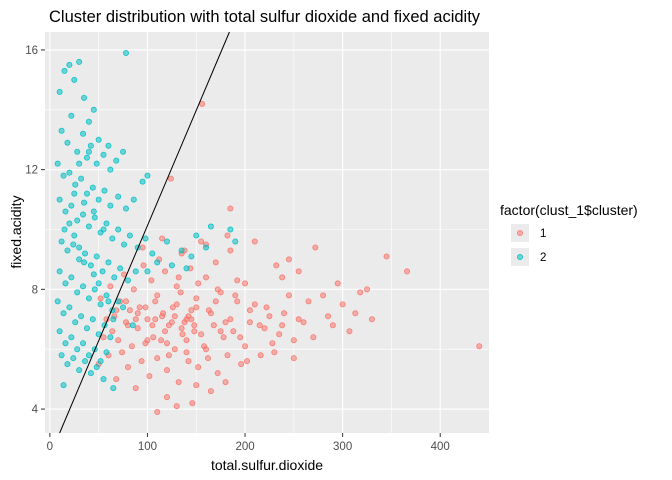 This screenshot has height=480, width=672. What do you see at coordinates (31, 171) in the screenshot?
I see `y-tick-label: 12` at bounding box center [31, 171].